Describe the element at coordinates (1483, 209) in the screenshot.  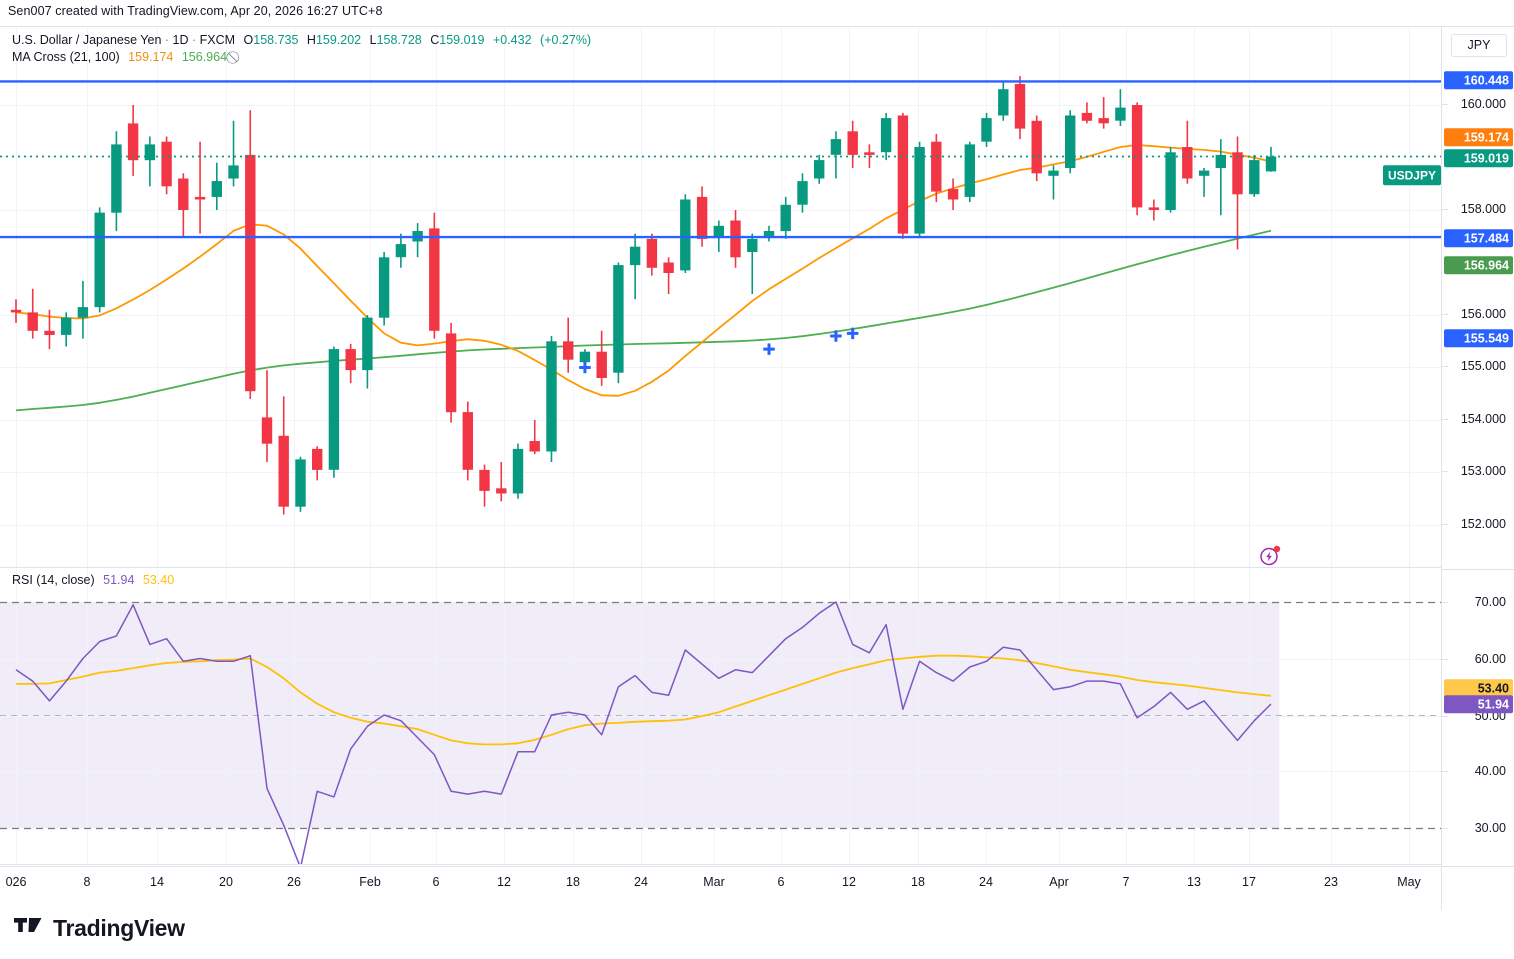
I see `price-axis-label: 158.000` at that location.